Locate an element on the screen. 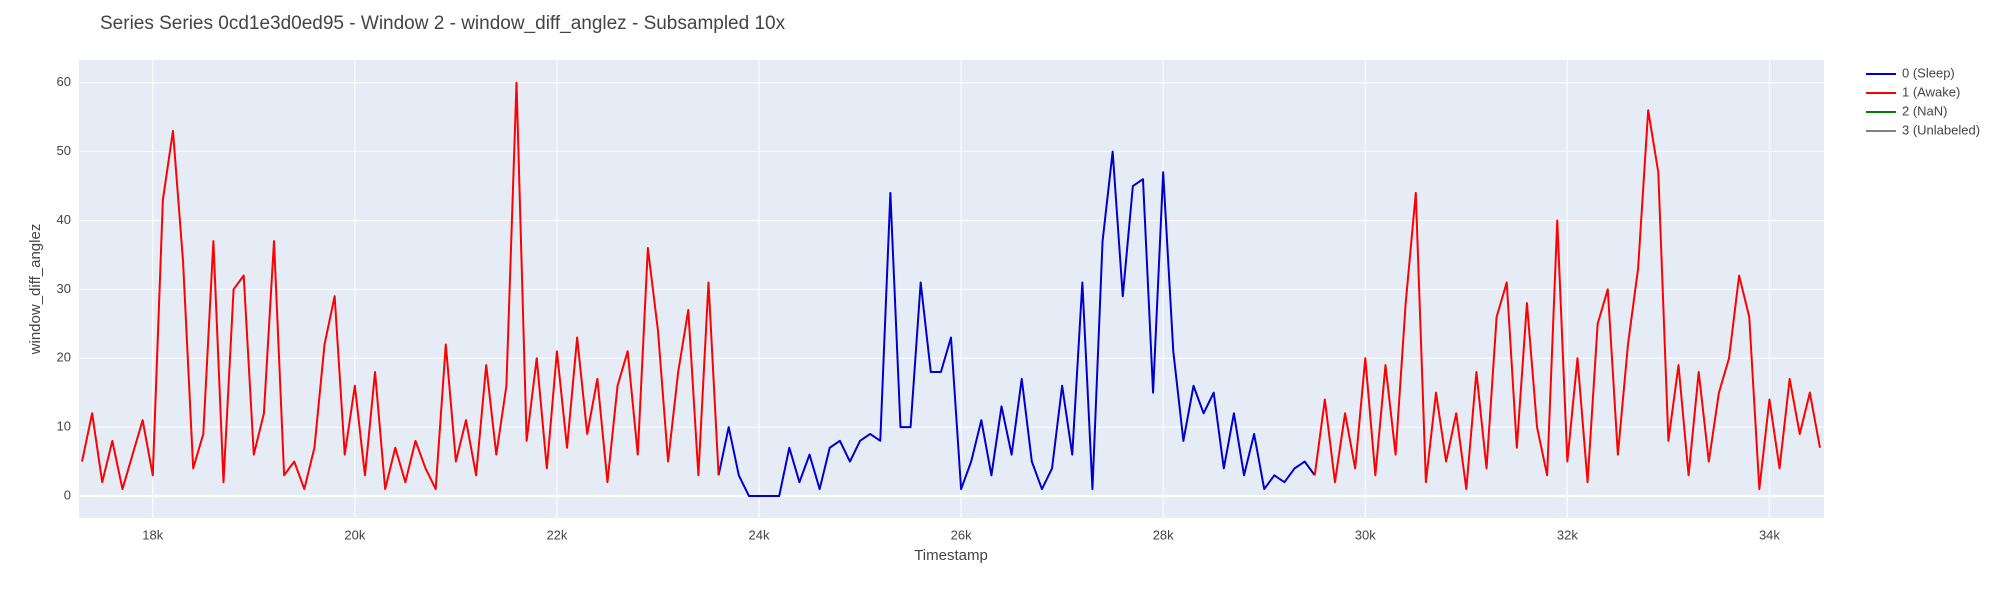 The height and width of the screenshot is (600, 2000). y-tick-label: 10 is located at coordinates (64, 426).